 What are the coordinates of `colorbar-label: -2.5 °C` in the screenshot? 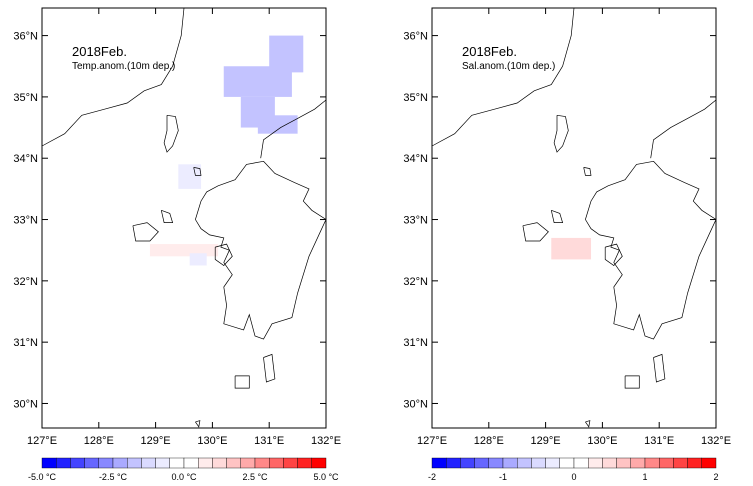 It's located at (113, 477).